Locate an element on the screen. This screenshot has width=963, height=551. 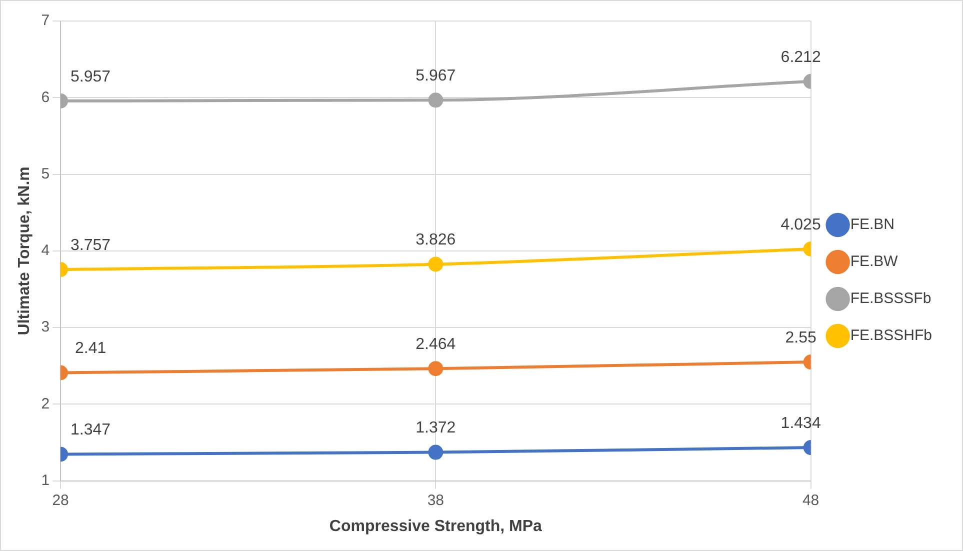
data-label: 3.757 is located at coordinates (90, 245).